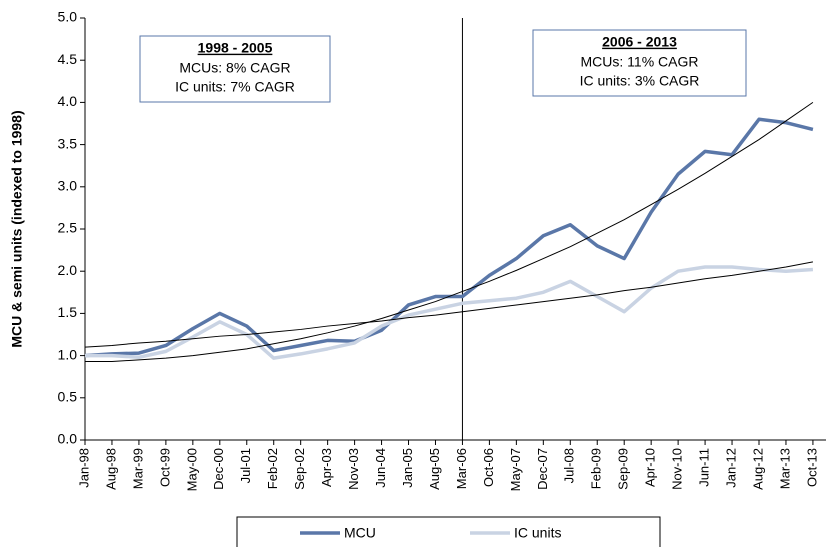 The image size is (826, 547). Describe the element at coordinates (639, 42) in the screenshot. I see `annotation-title: 2006 - 2013` at that location.